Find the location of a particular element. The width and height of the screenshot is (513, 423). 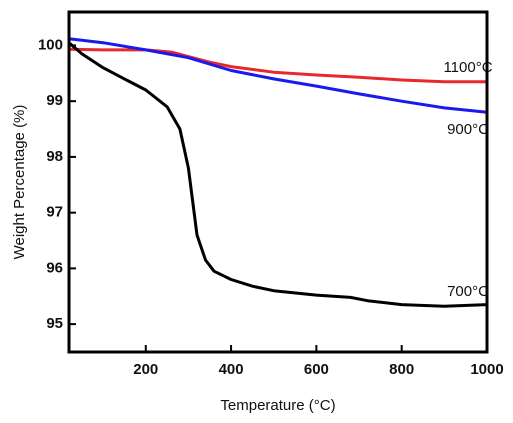

y-tick-label: 95 is located at coordinates (54, 323).